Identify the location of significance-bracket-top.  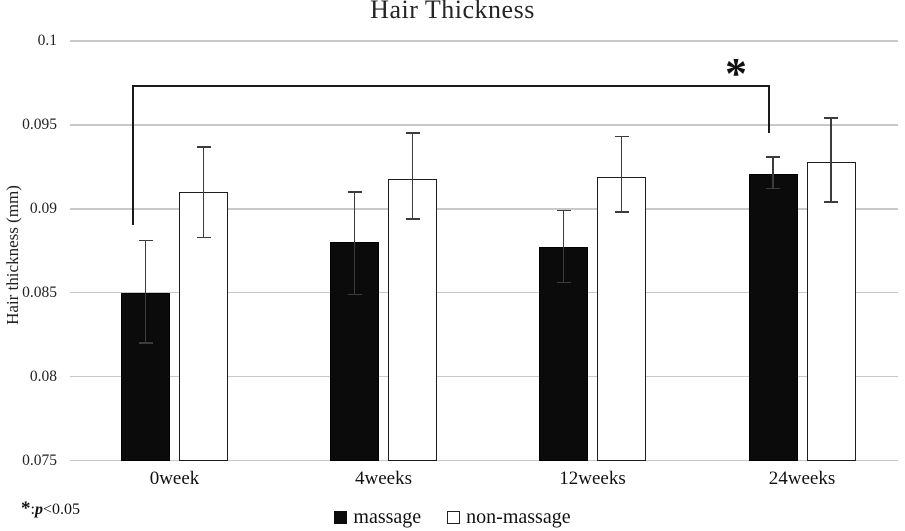
(451, 86).